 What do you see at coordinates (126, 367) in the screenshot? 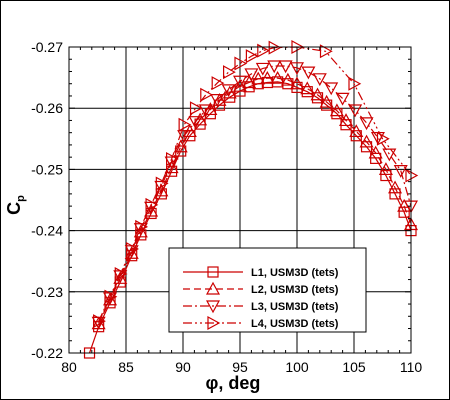
I see `x-tick-label: 85` at bounding box center [126, 367].